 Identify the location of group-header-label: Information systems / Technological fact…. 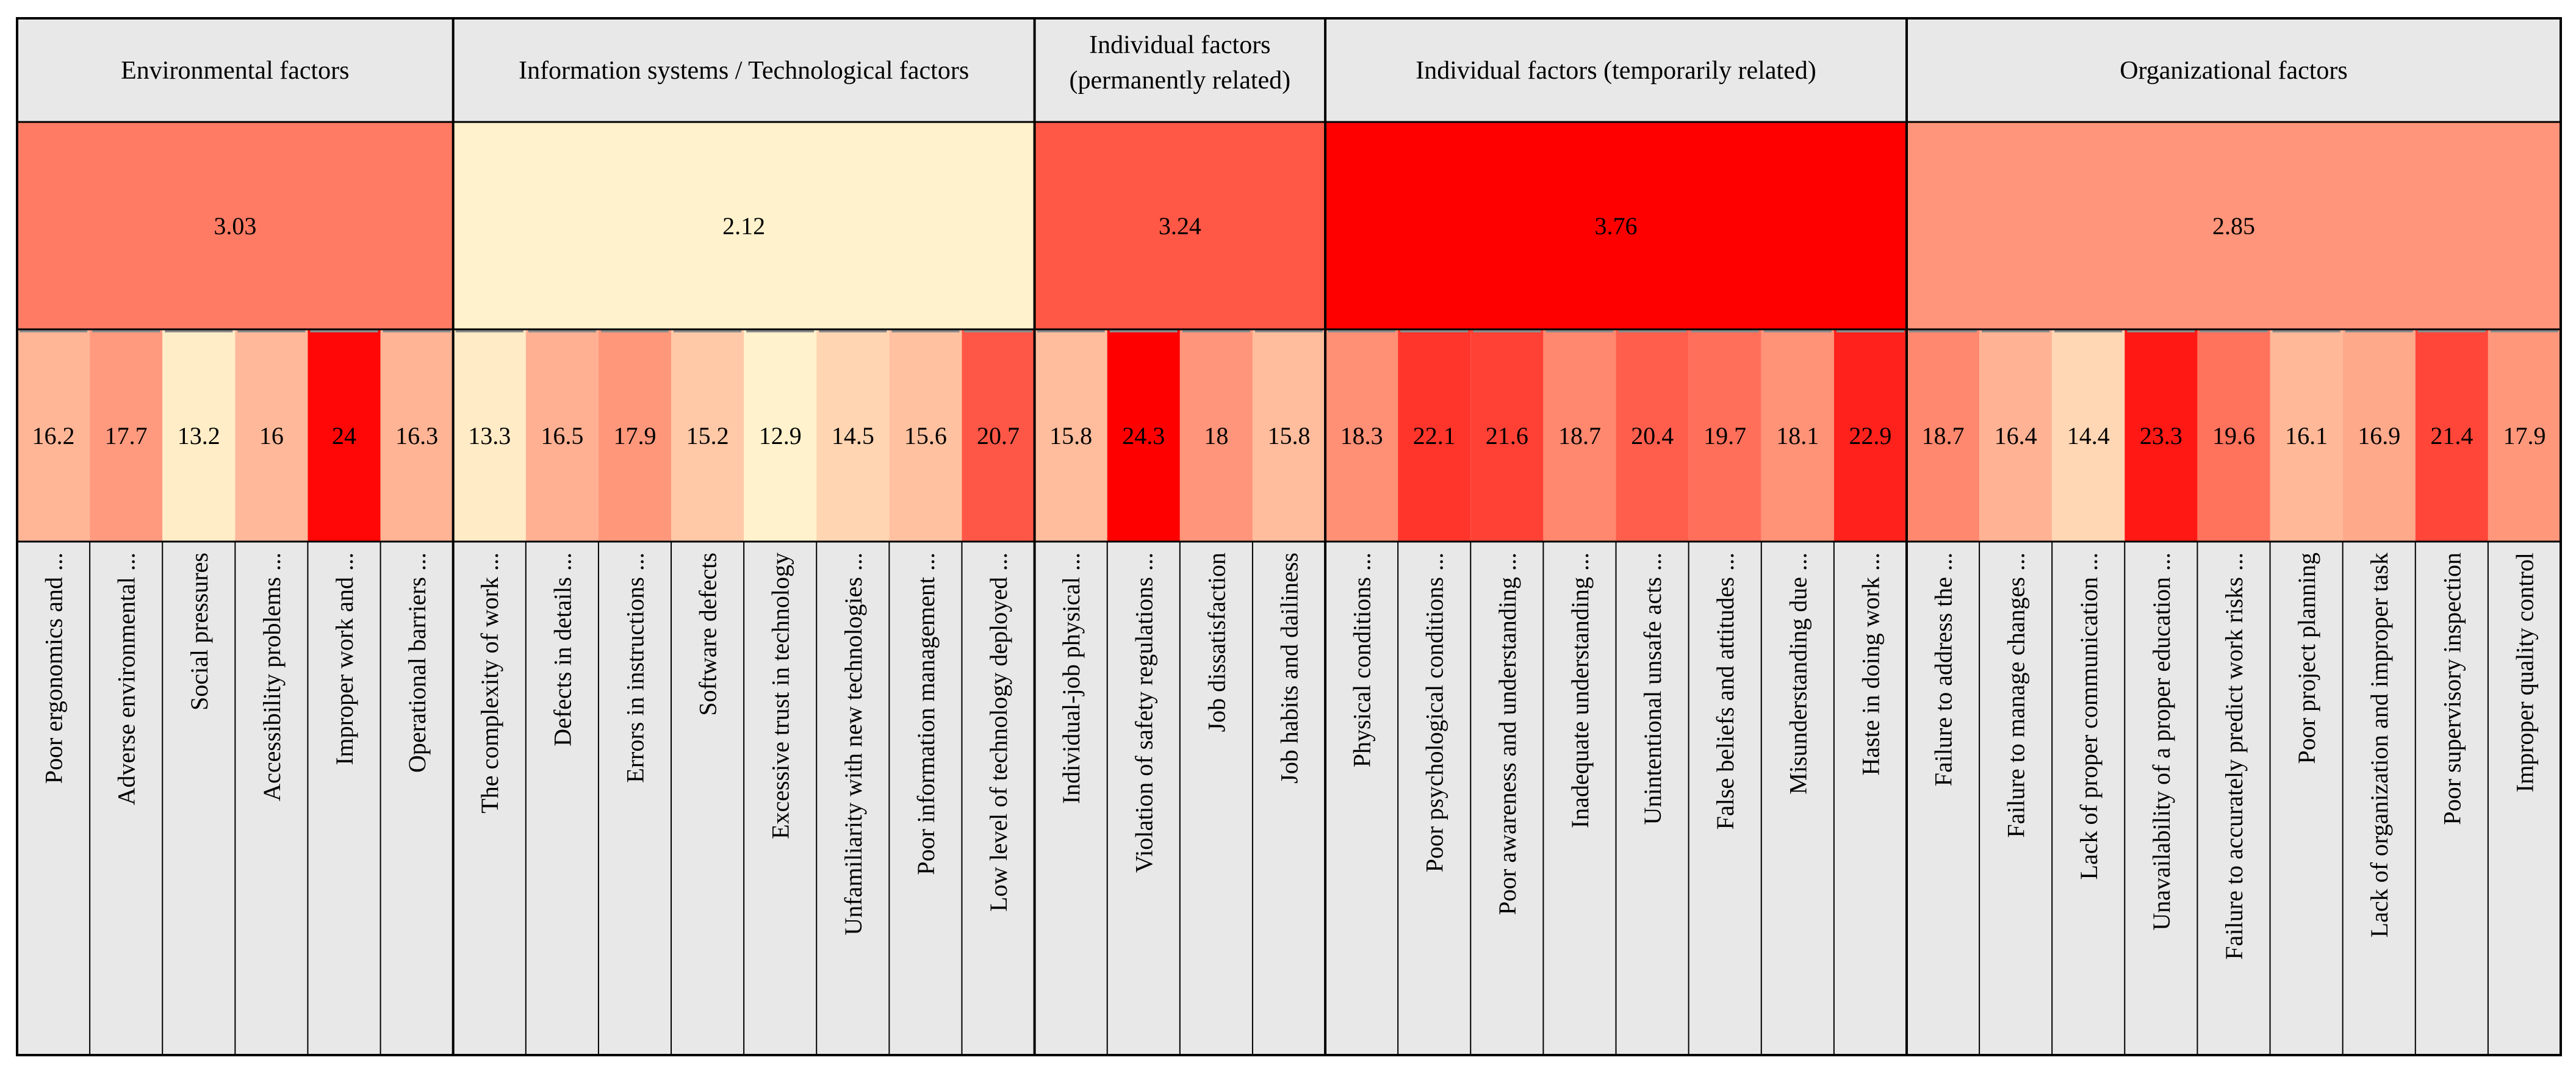
(744, 71).